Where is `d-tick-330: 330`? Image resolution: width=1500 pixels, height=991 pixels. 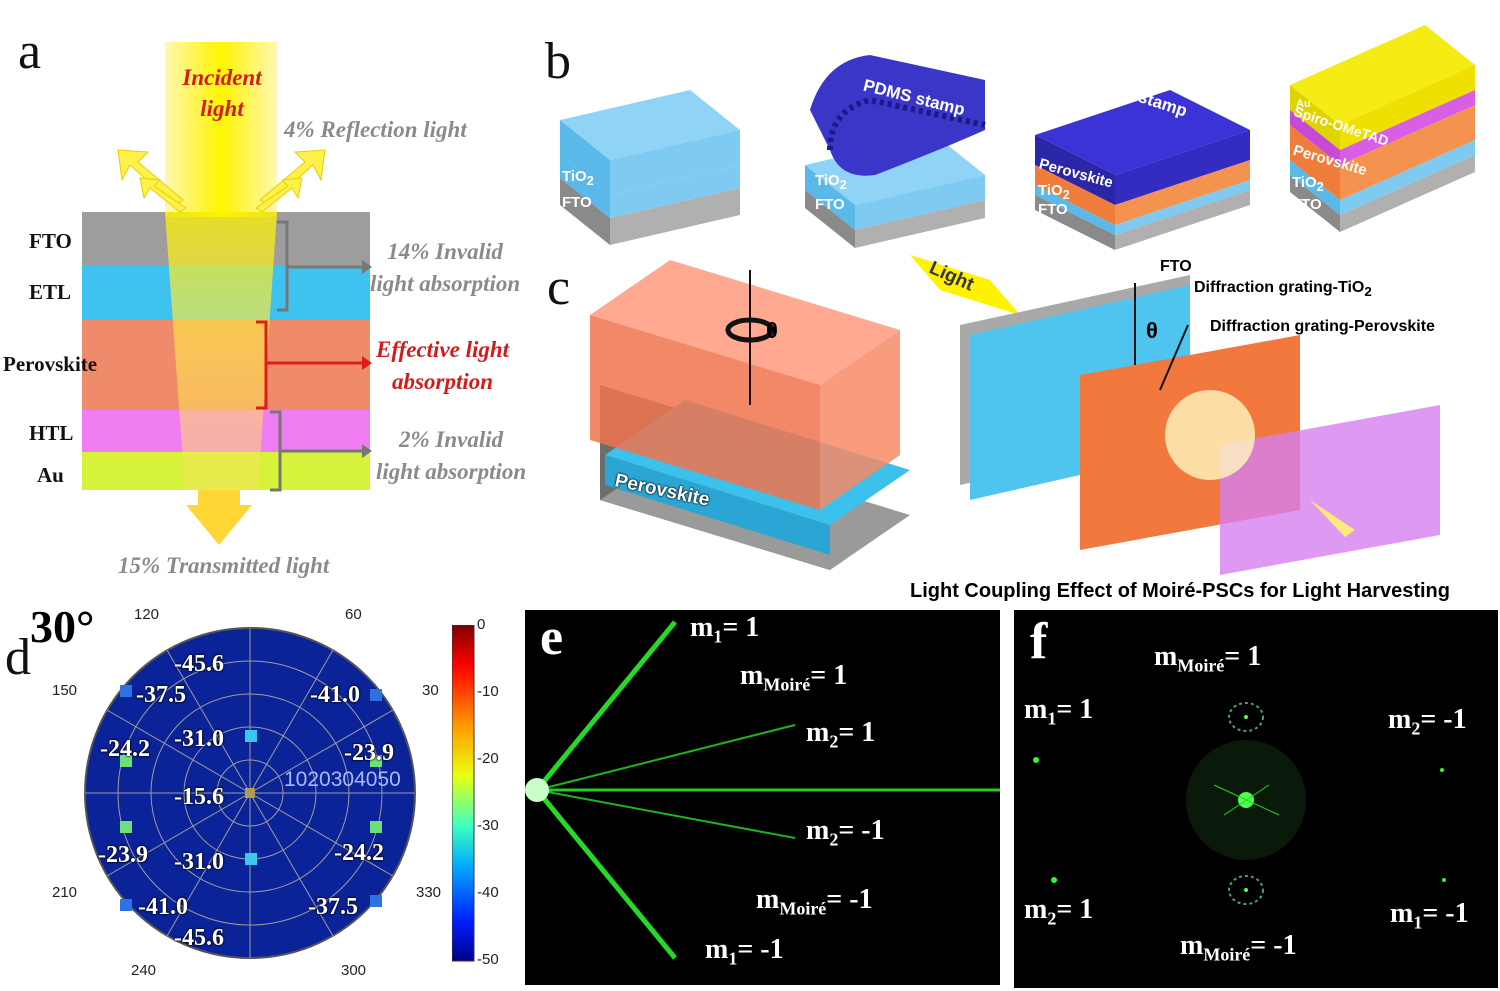 d-tick-330: 330 is located at coordinates (429, 892).